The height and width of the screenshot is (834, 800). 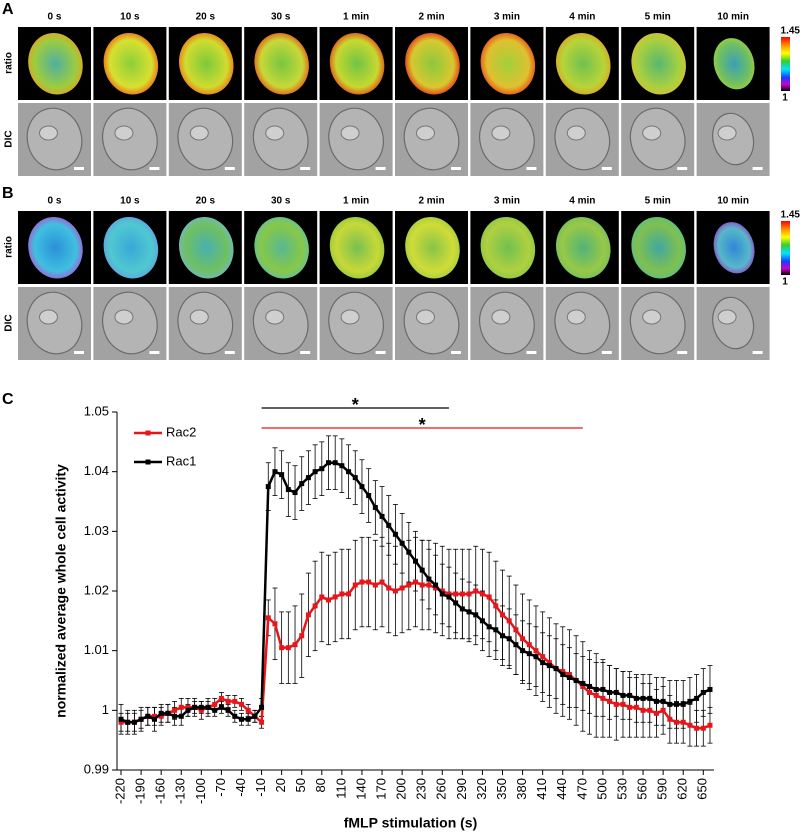 I want to click on x-tick-label: 170, so click(x=380, y=789).